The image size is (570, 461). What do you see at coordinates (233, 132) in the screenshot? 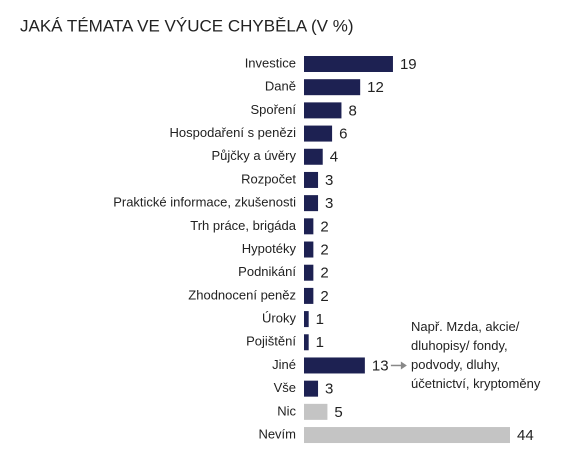
I see `category-label: Hospodaření s penězi` at bounding box center [233, 132].